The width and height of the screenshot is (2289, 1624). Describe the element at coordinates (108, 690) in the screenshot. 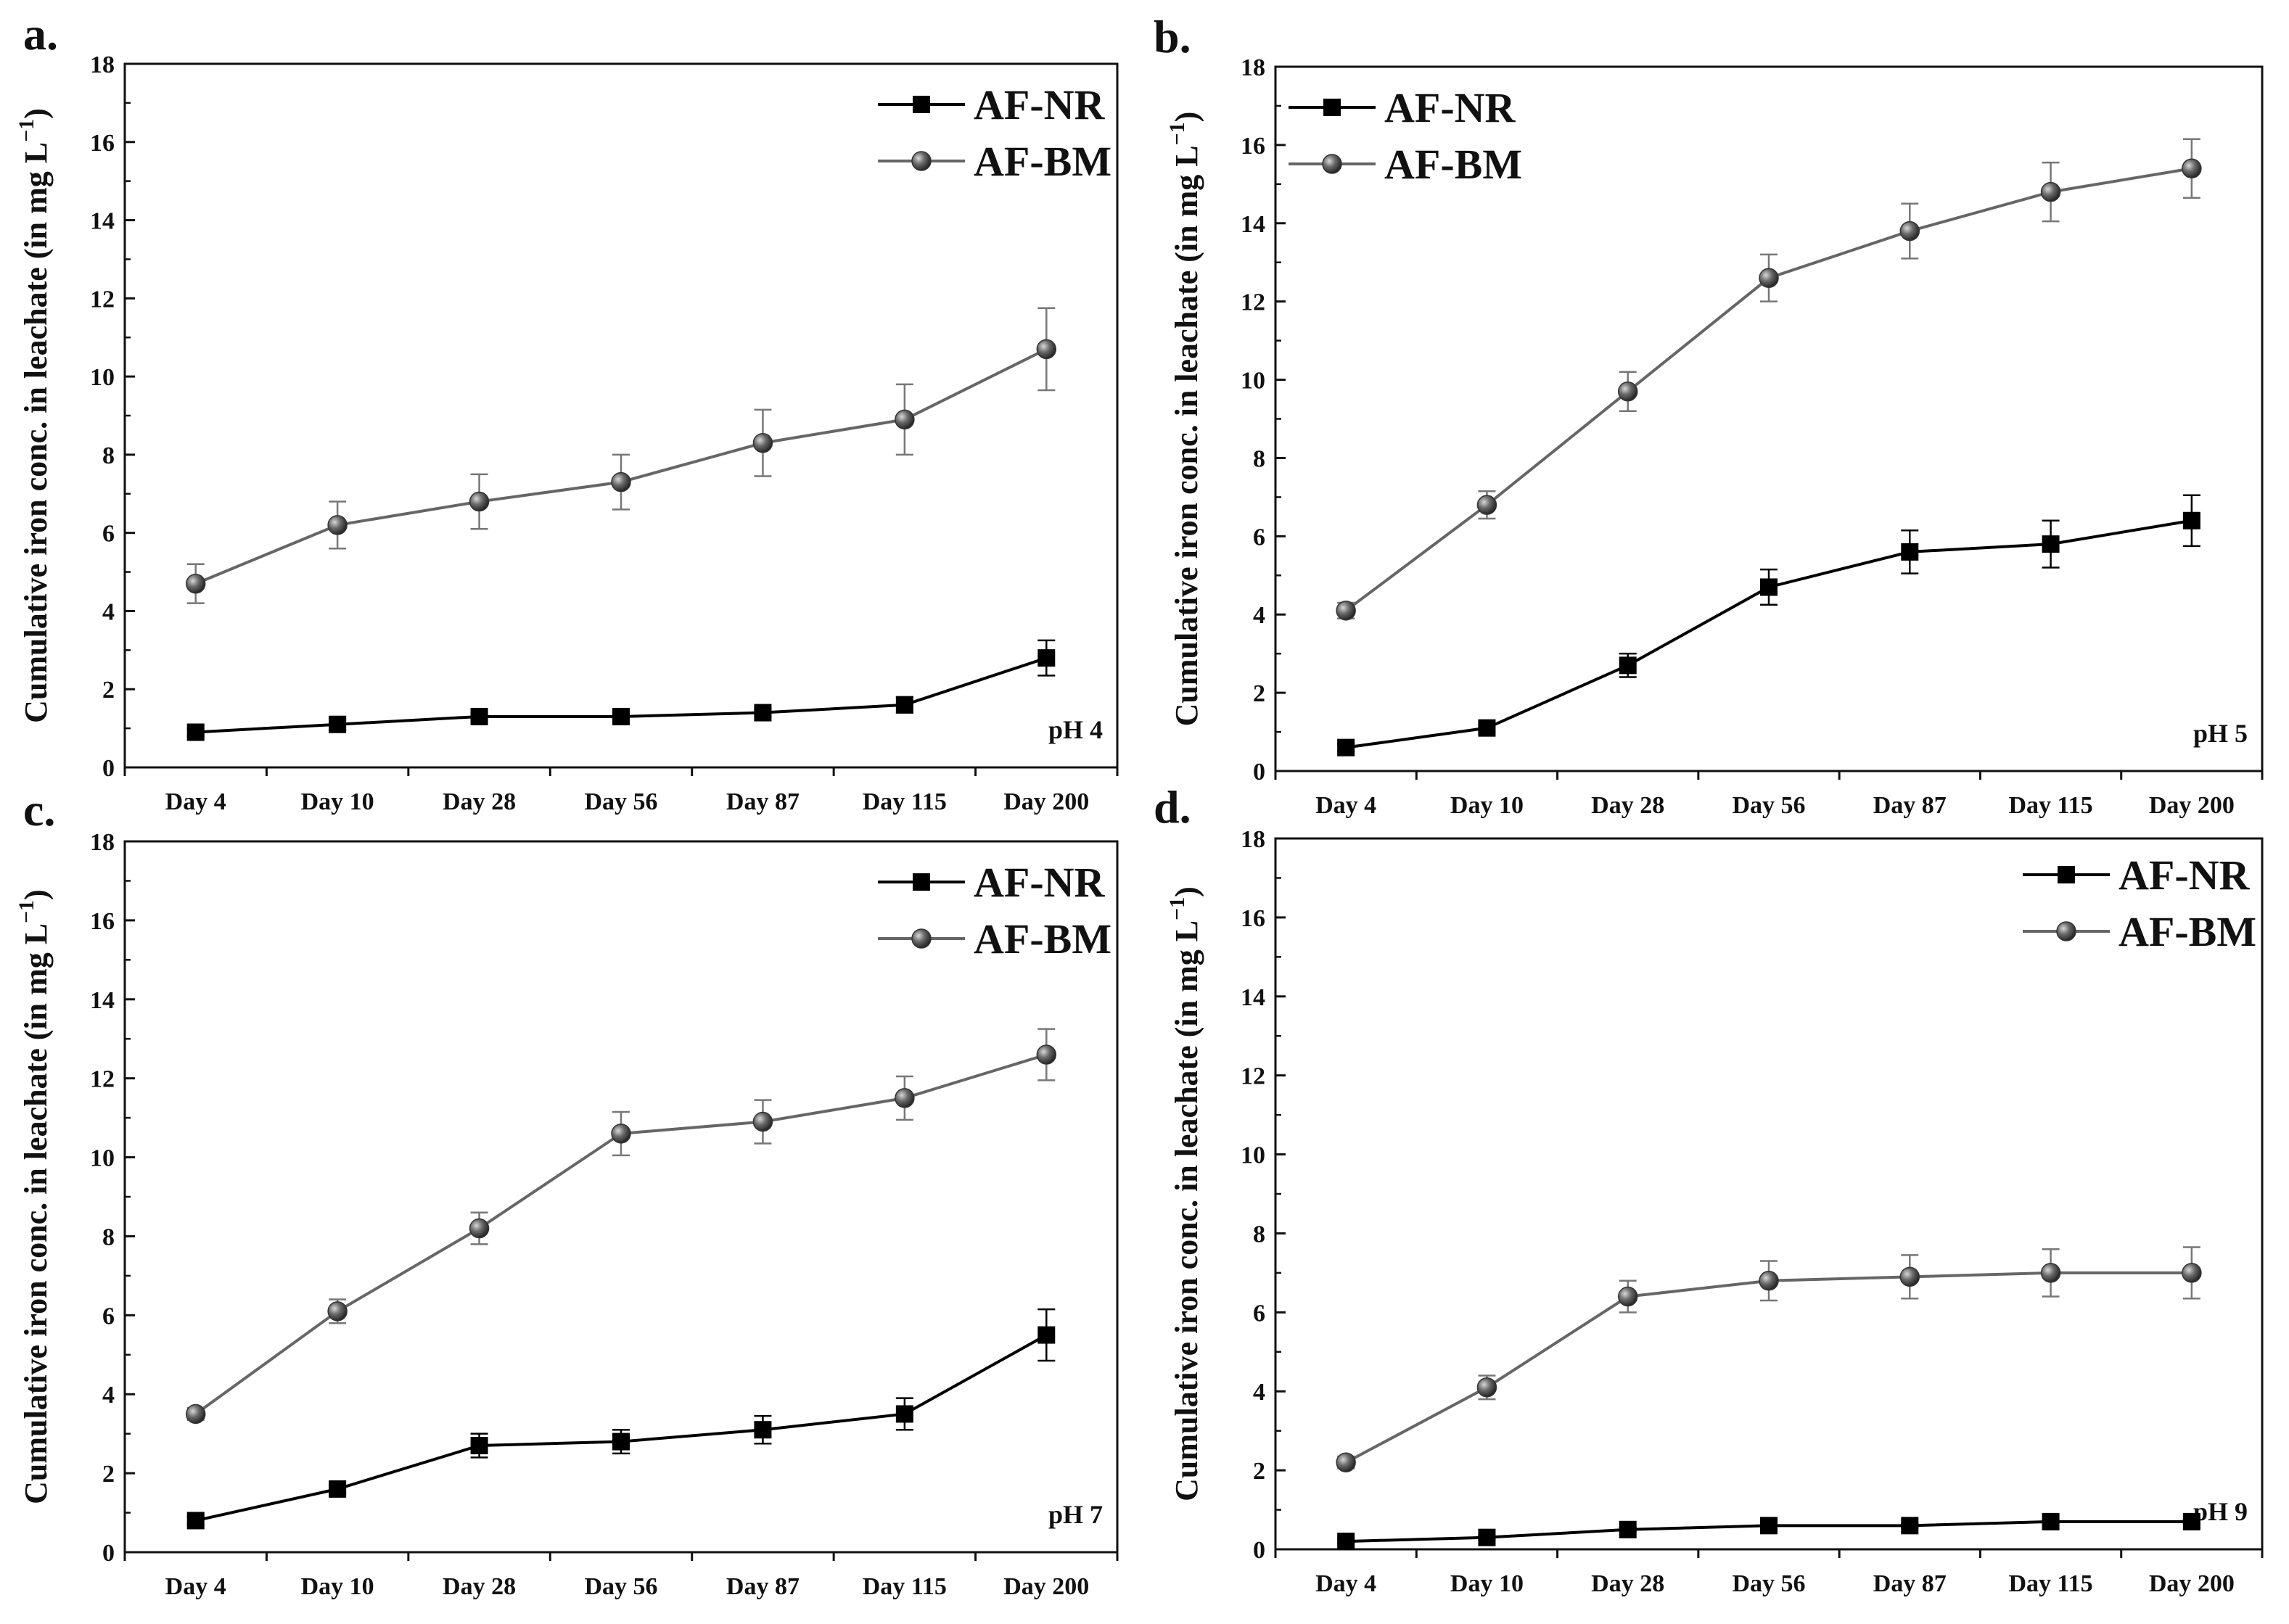

I see `y-tick-label: 2` at that location.